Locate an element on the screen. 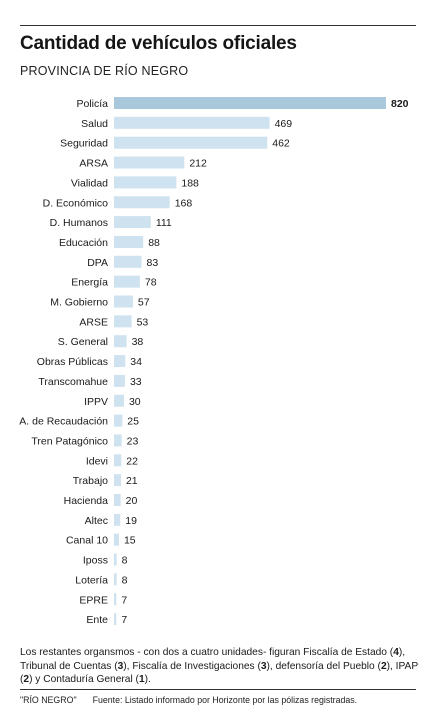  bar-a-de-recaudacion is located at coordinates (118, 420).